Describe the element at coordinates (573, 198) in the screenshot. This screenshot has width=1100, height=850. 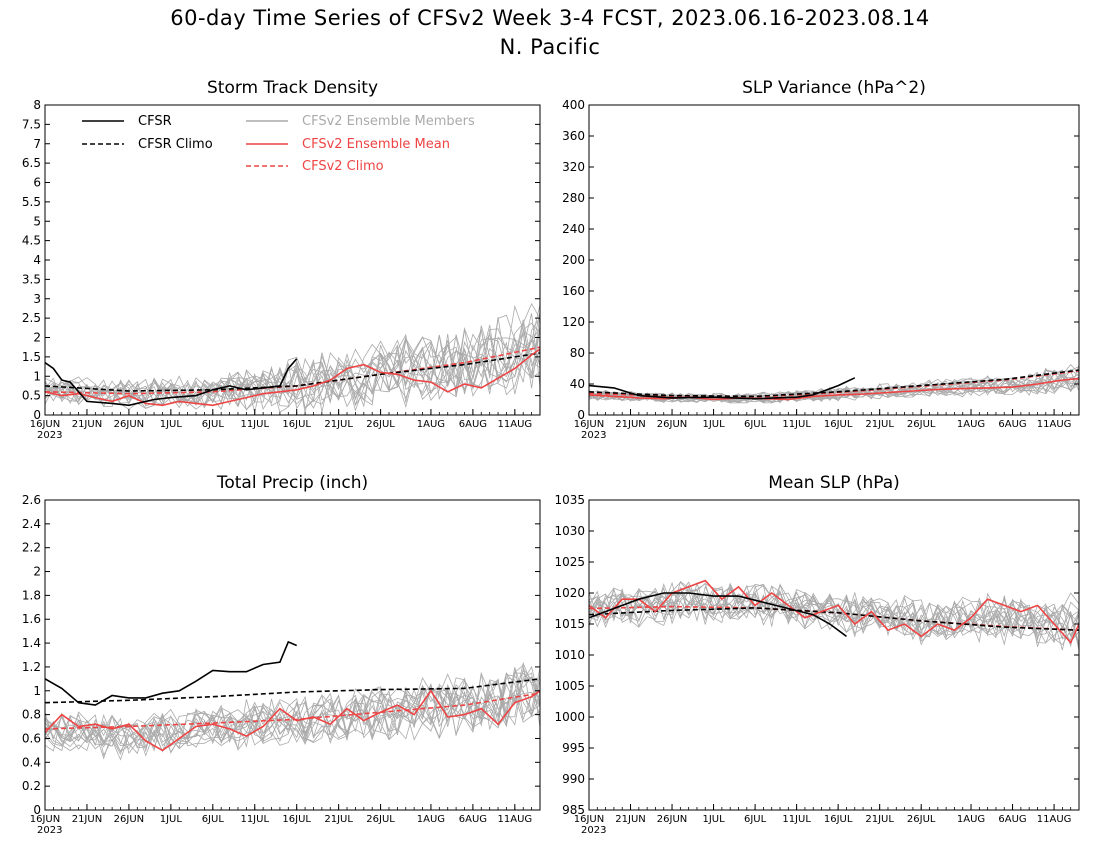
I see `y-tick-label: 280` at that location.